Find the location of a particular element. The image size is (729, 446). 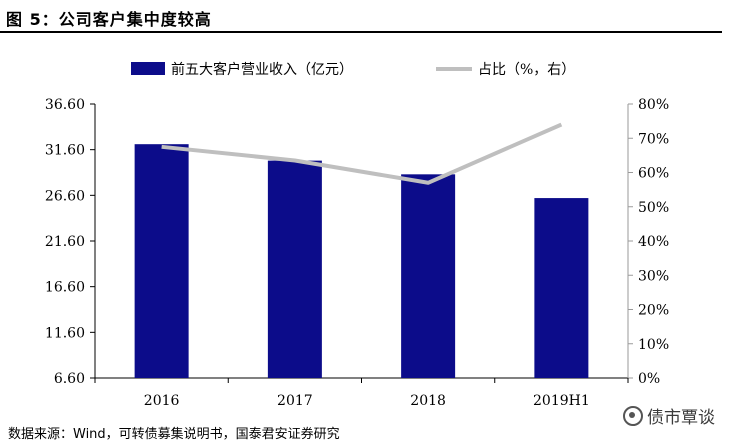

left-tick-label: 11.60 is located at coordinates (65, 333).